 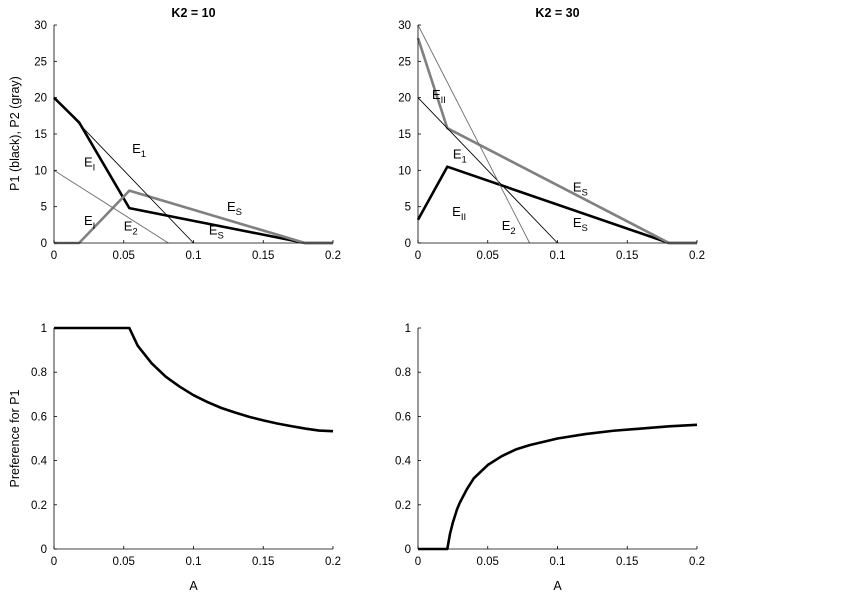 What do you see at coordinates (15, 133) in the screenshot?
I see `y-axis-label-top: P1 (black), P2 (gray)` at bounding box center [15, 133].